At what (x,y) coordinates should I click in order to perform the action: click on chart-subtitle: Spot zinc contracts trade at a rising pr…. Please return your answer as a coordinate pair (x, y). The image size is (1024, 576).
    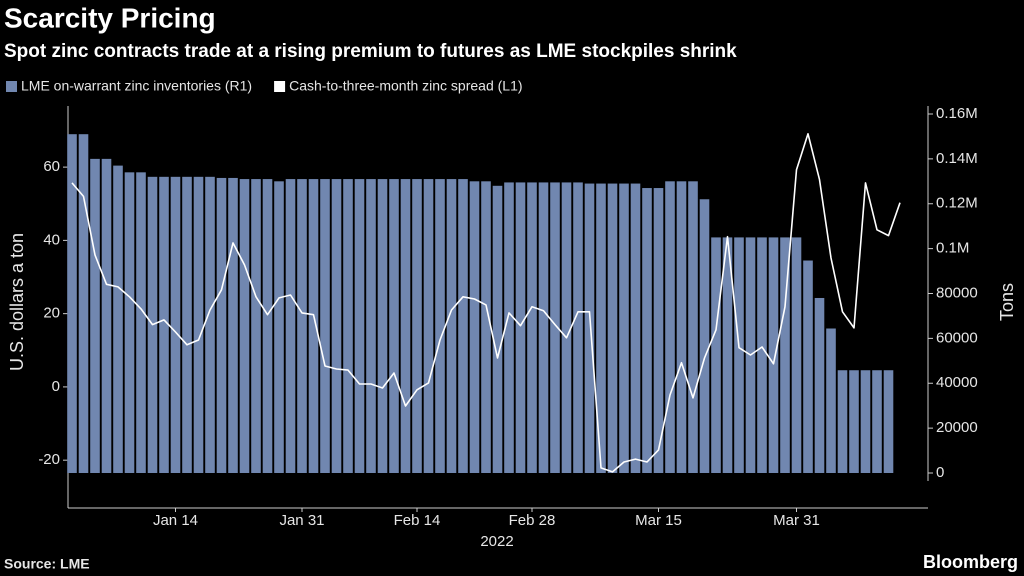
    Looking at the image, I should click on (370, 51).